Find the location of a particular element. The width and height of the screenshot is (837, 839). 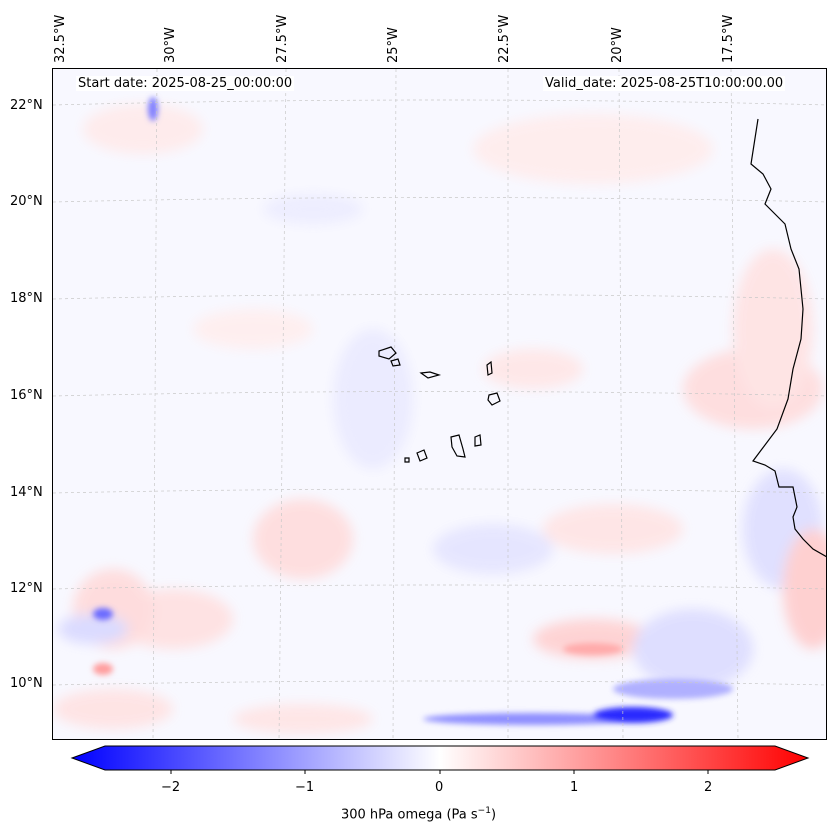

colorbar-tick-neg2: −2 is located at coordinates (171, 787).